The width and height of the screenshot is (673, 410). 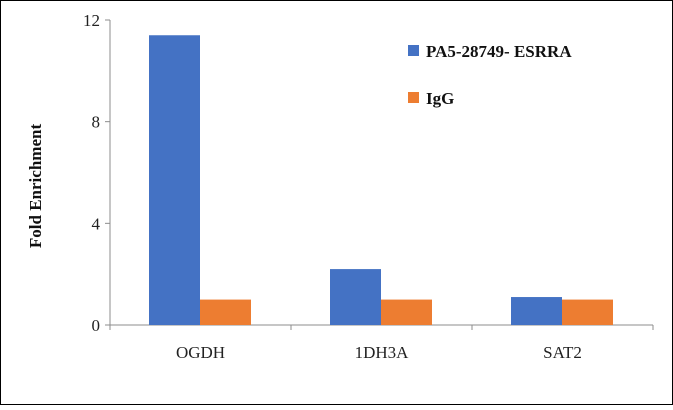 What do you see at coordinates (587, 312) in the screenshot?
I see `bar-igg-sat2` at bounding box center [587, 312].